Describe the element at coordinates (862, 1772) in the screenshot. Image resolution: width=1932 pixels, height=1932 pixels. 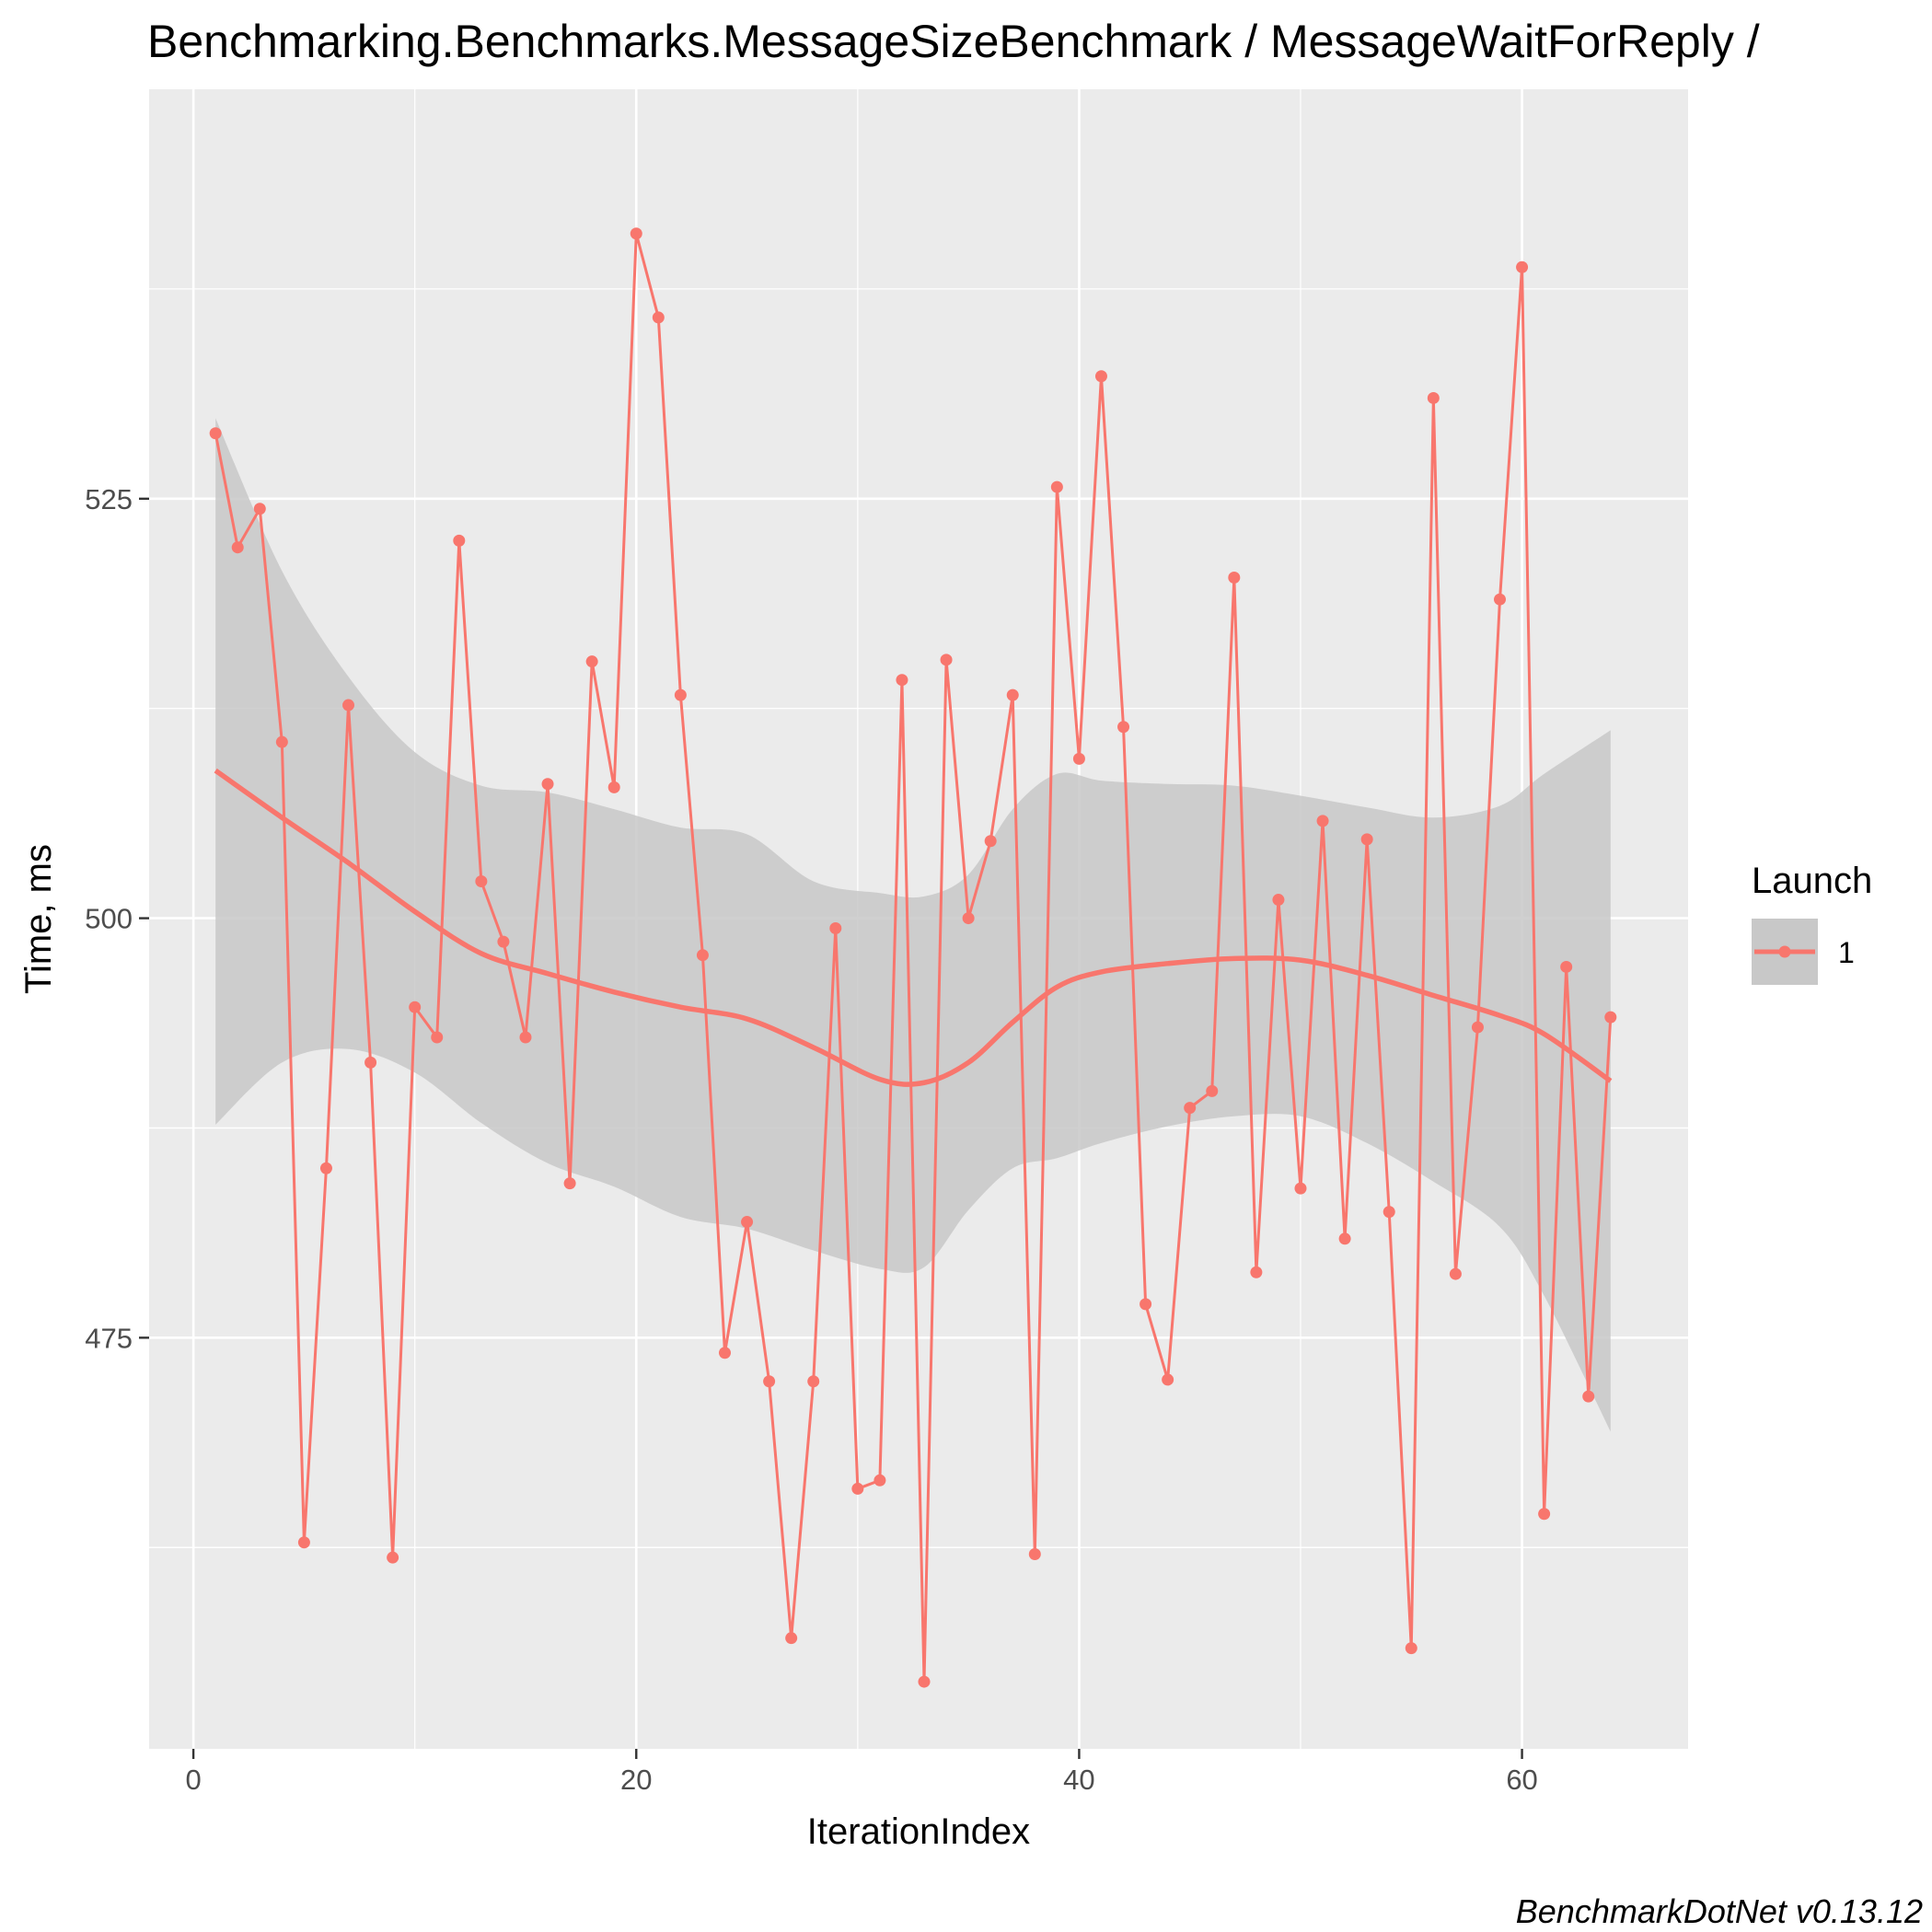
I see `x-axis: 0 20 40 60` at that location.